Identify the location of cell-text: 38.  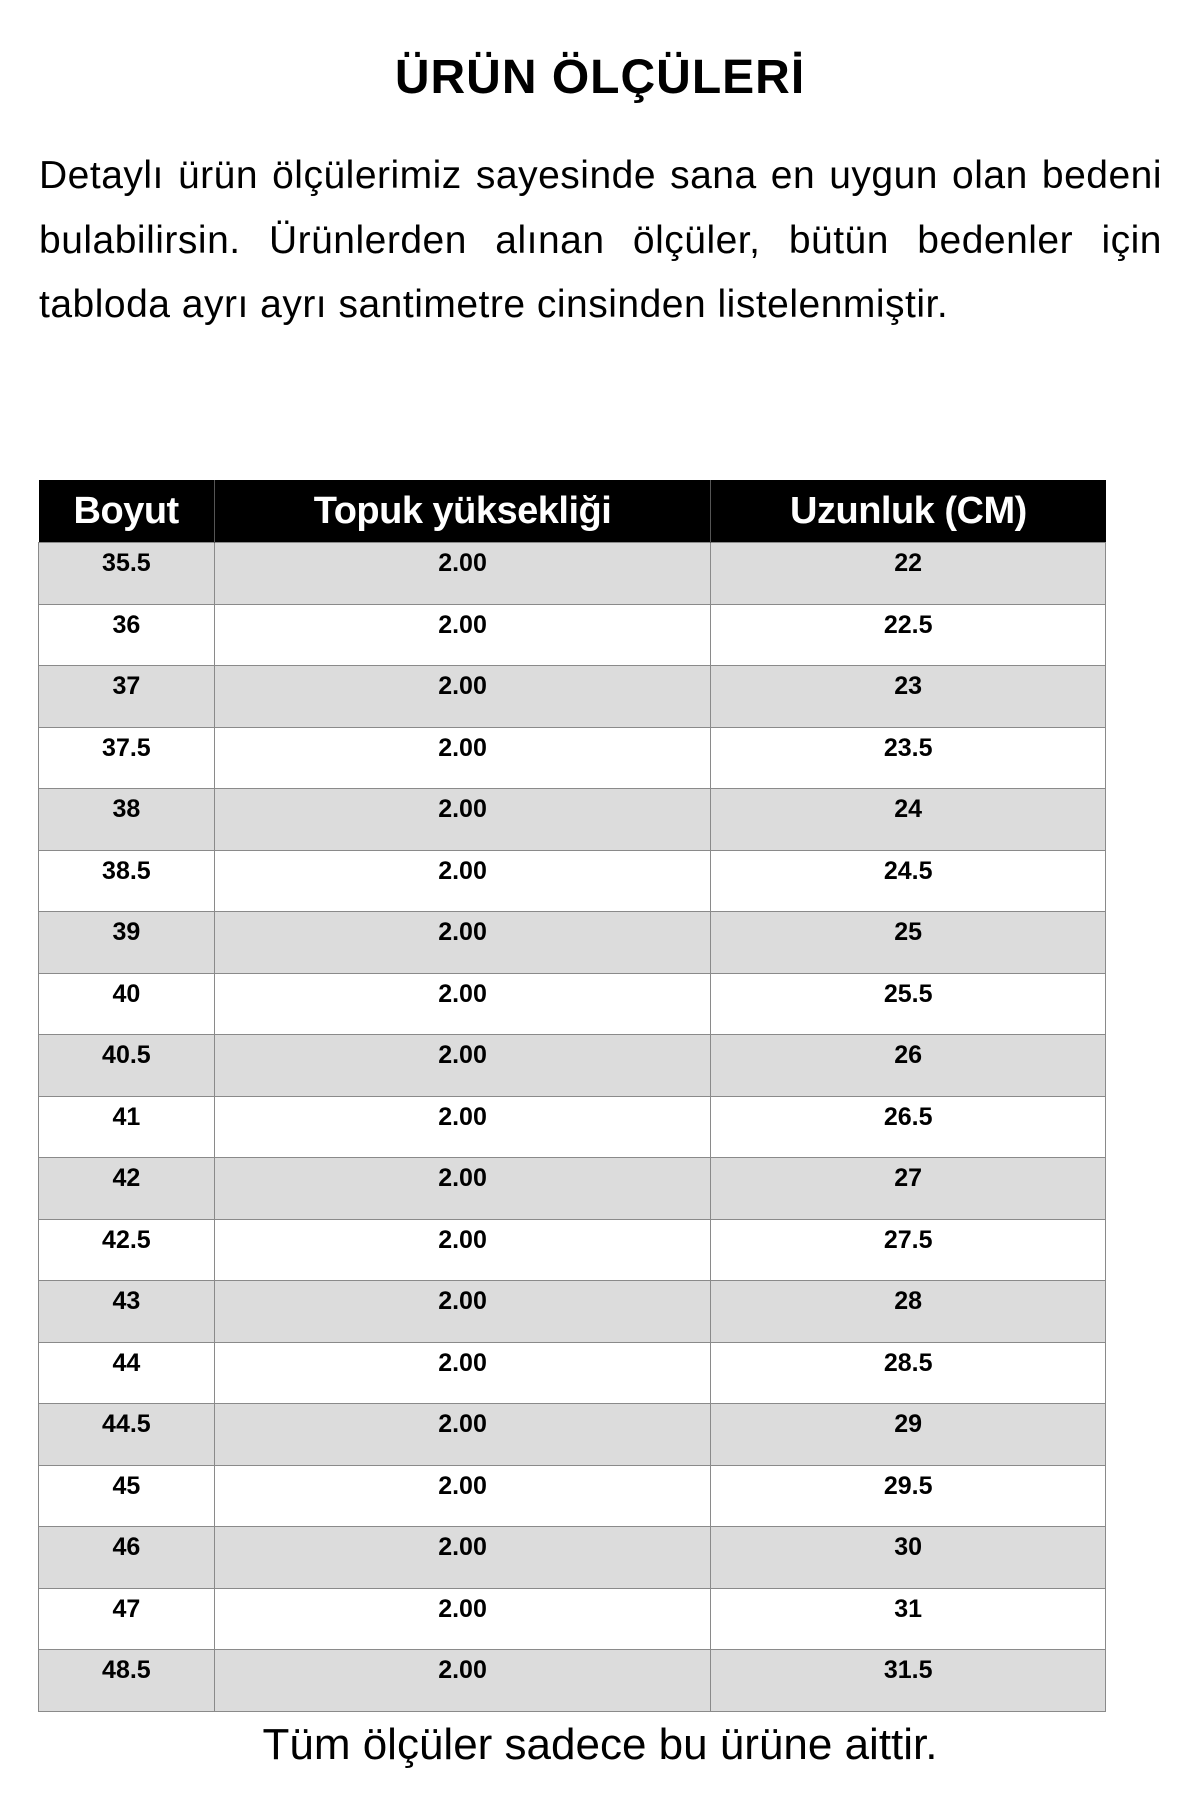
(126, 809).